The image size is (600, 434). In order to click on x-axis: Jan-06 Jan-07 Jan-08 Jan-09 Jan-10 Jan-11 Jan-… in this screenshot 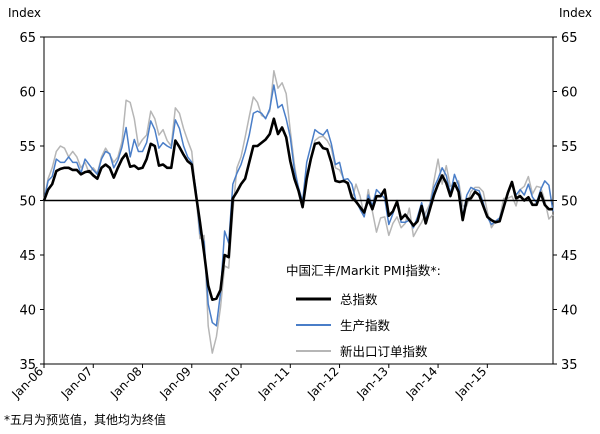, I will do `click(249, 383)`.